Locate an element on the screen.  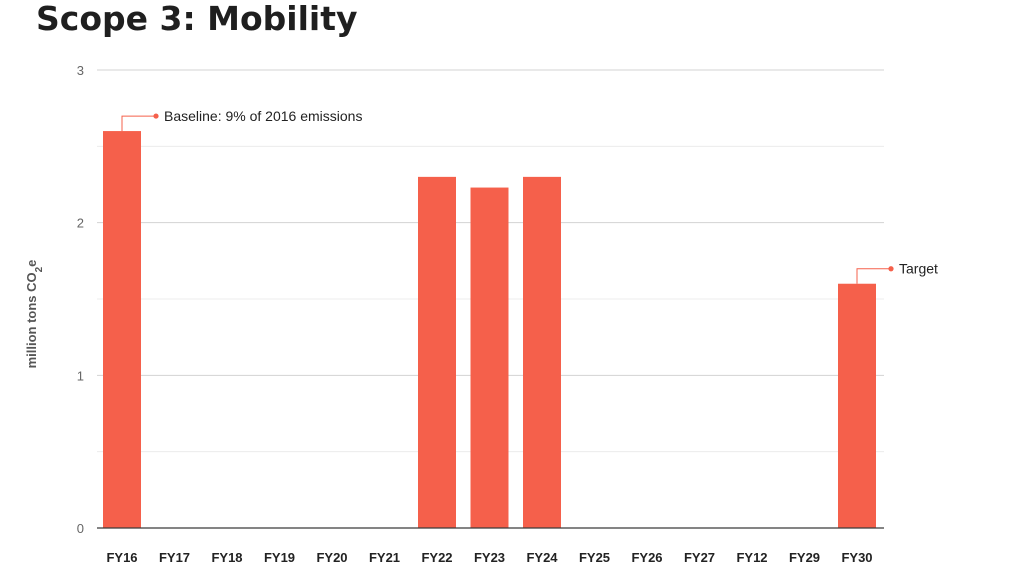
y-axis-label-main: million tons CO is located at coordinates (31, 320).